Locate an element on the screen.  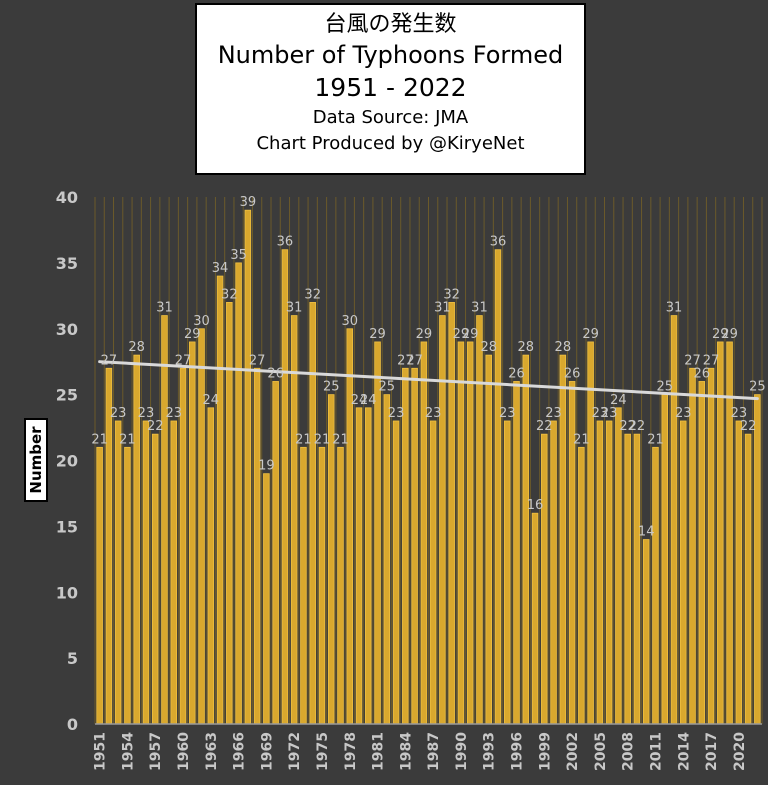
x-tick-label: 1984 is located at coordinates (406, 751).